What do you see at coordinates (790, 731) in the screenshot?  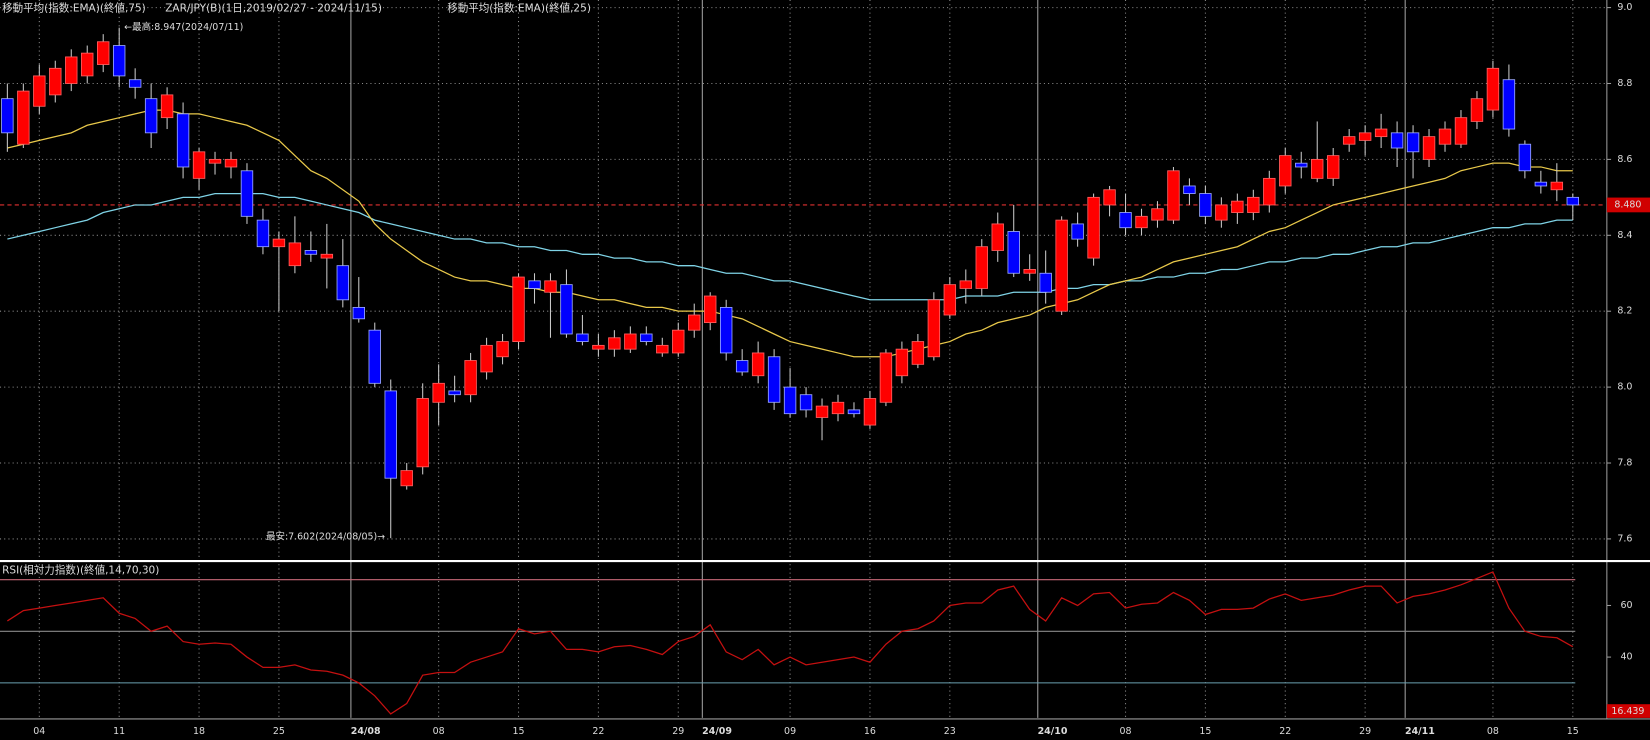 I see `x-tick-label: 09` at bounding box center [790, 731].